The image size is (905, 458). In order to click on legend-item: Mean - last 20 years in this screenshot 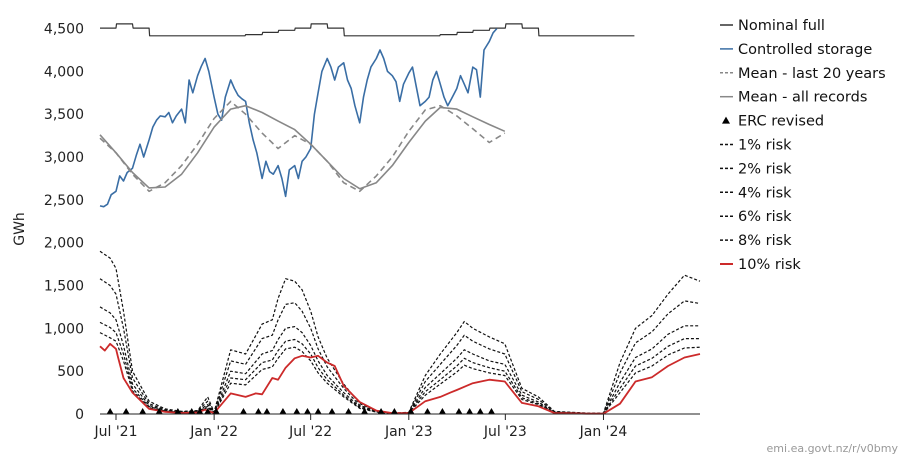, I will do `click(803, 74)`.